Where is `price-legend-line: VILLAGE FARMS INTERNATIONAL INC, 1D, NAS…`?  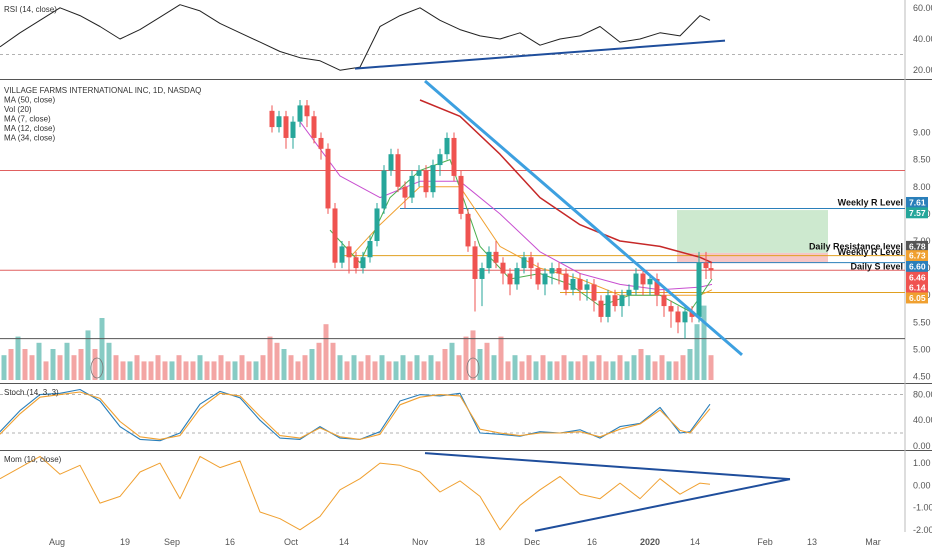
price-legend-line: VILLAGE FARMS INTERNATIONAL INC, 1D, NAS… is located at coordinates (102, 90).